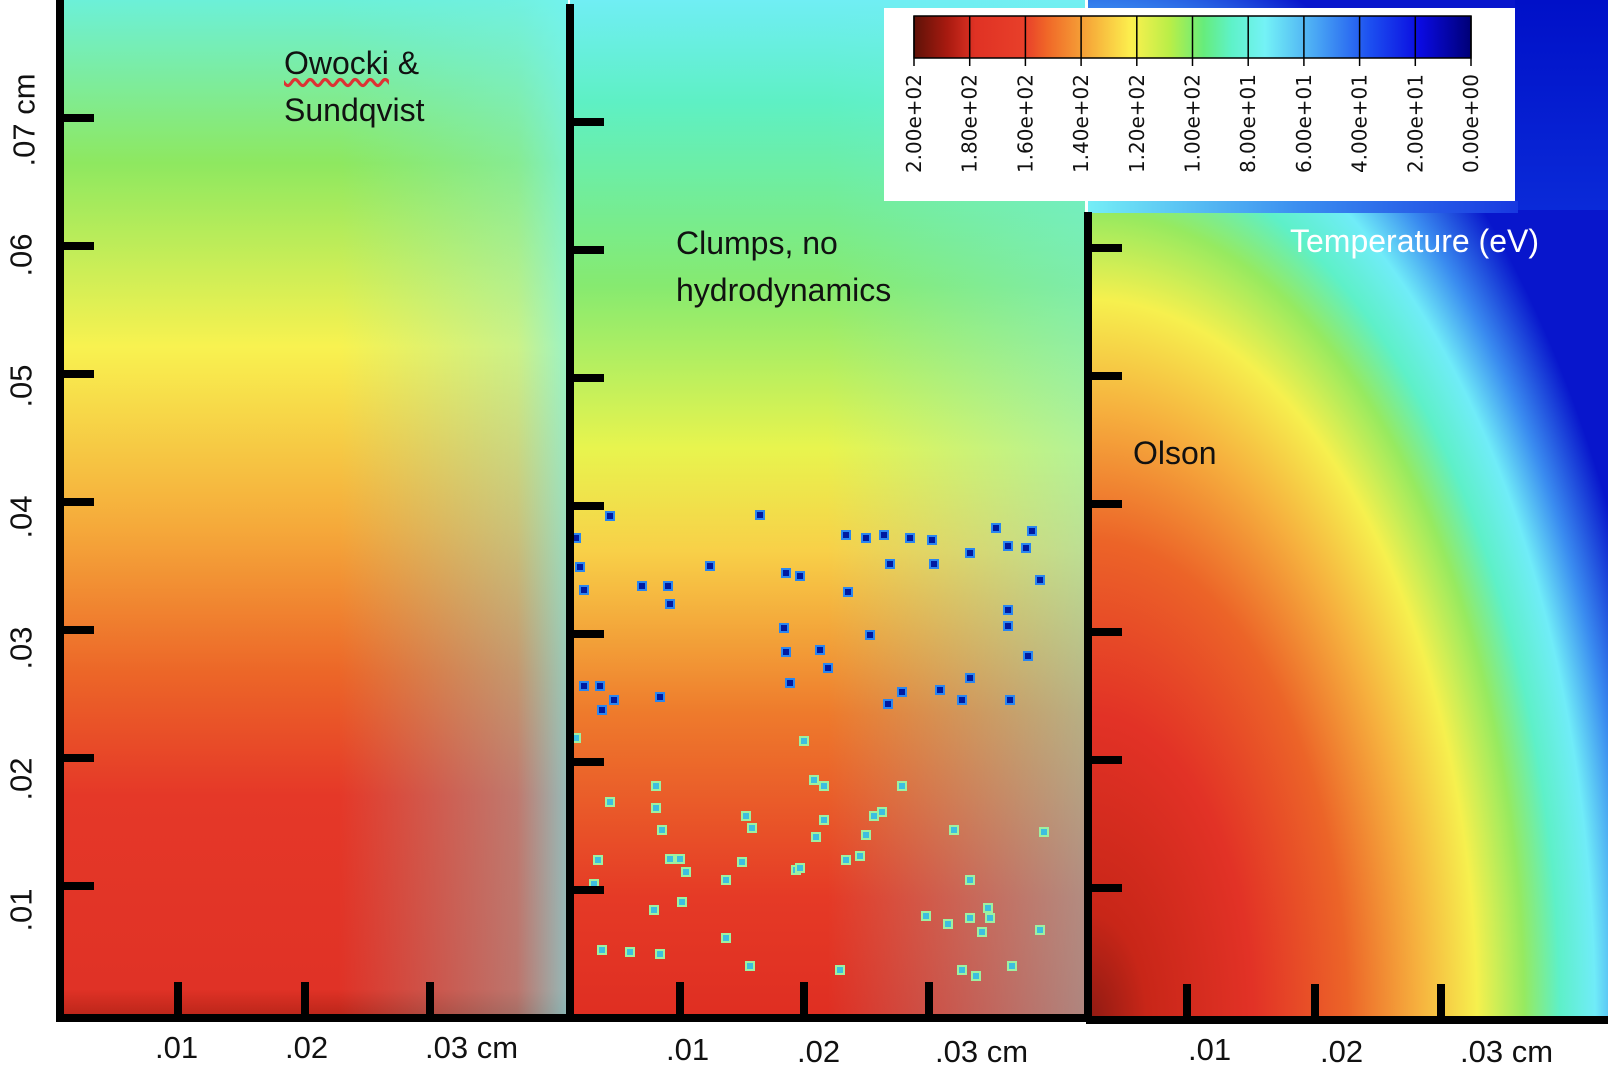  I want to click on colorbar-tick-label: 4.00e+01, so click(1360, 123).